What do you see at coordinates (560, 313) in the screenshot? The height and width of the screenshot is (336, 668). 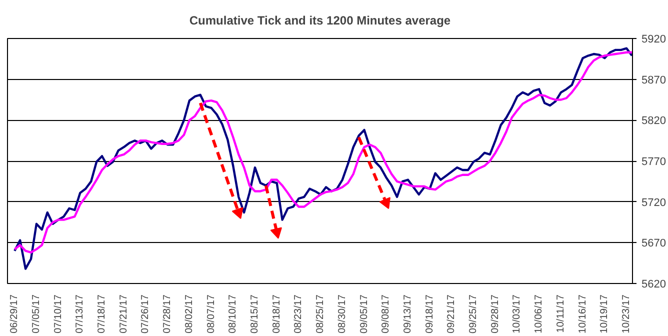 I see `x-tick-label: 10/11/17` at bounding box center [560, 313].